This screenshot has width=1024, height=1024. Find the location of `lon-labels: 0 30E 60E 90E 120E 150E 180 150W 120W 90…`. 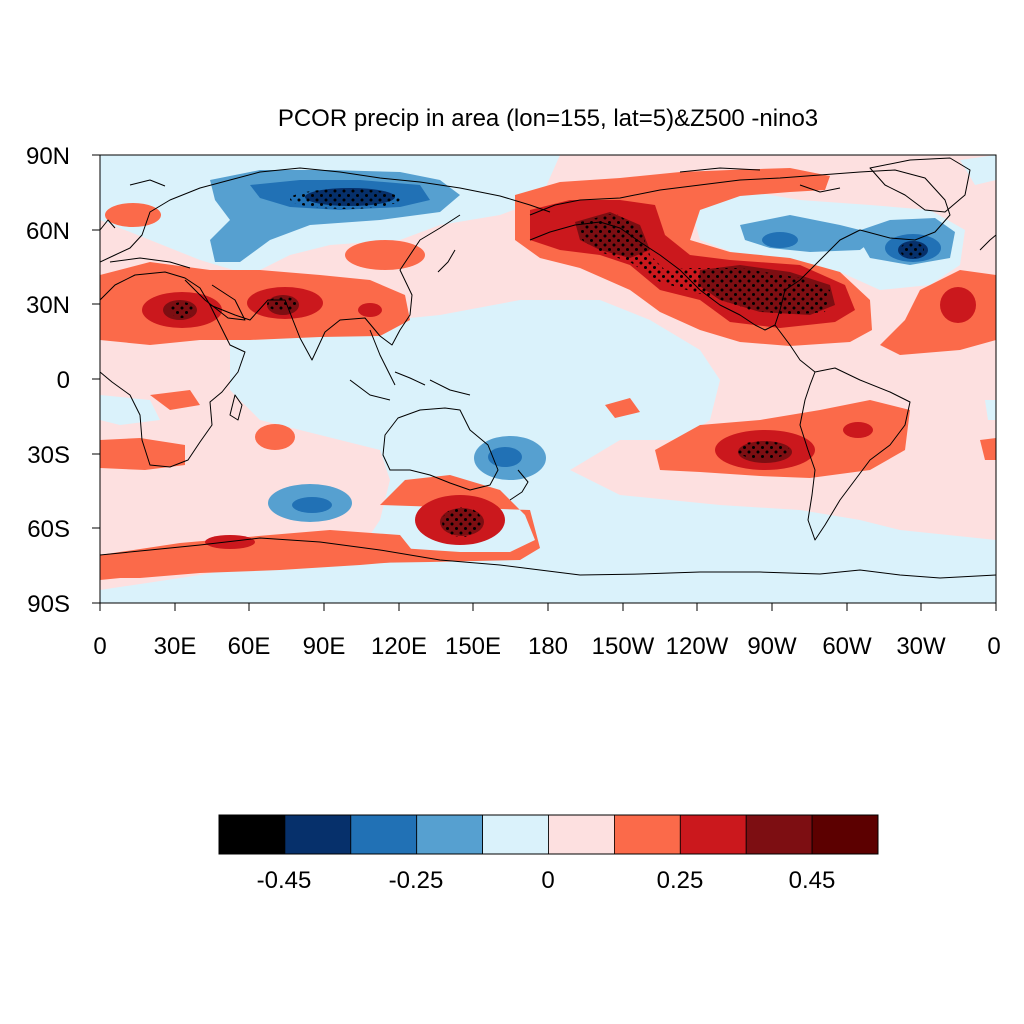

lon-labels: 0 30E 60E 90E 120E 150E 180 150W 120W 90… is located at coordinates (546, 646).